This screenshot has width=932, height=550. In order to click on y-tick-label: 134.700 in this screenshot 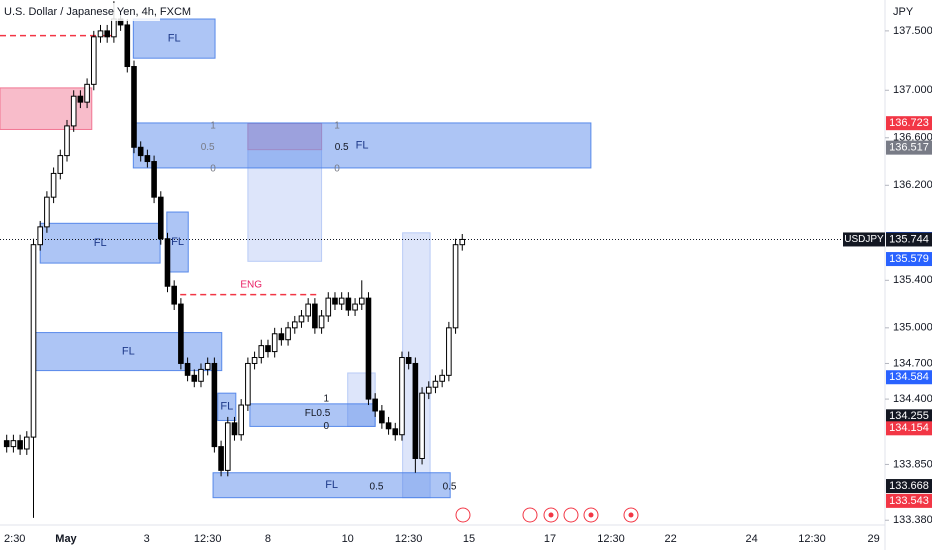, I will do `click(912, 363)`.